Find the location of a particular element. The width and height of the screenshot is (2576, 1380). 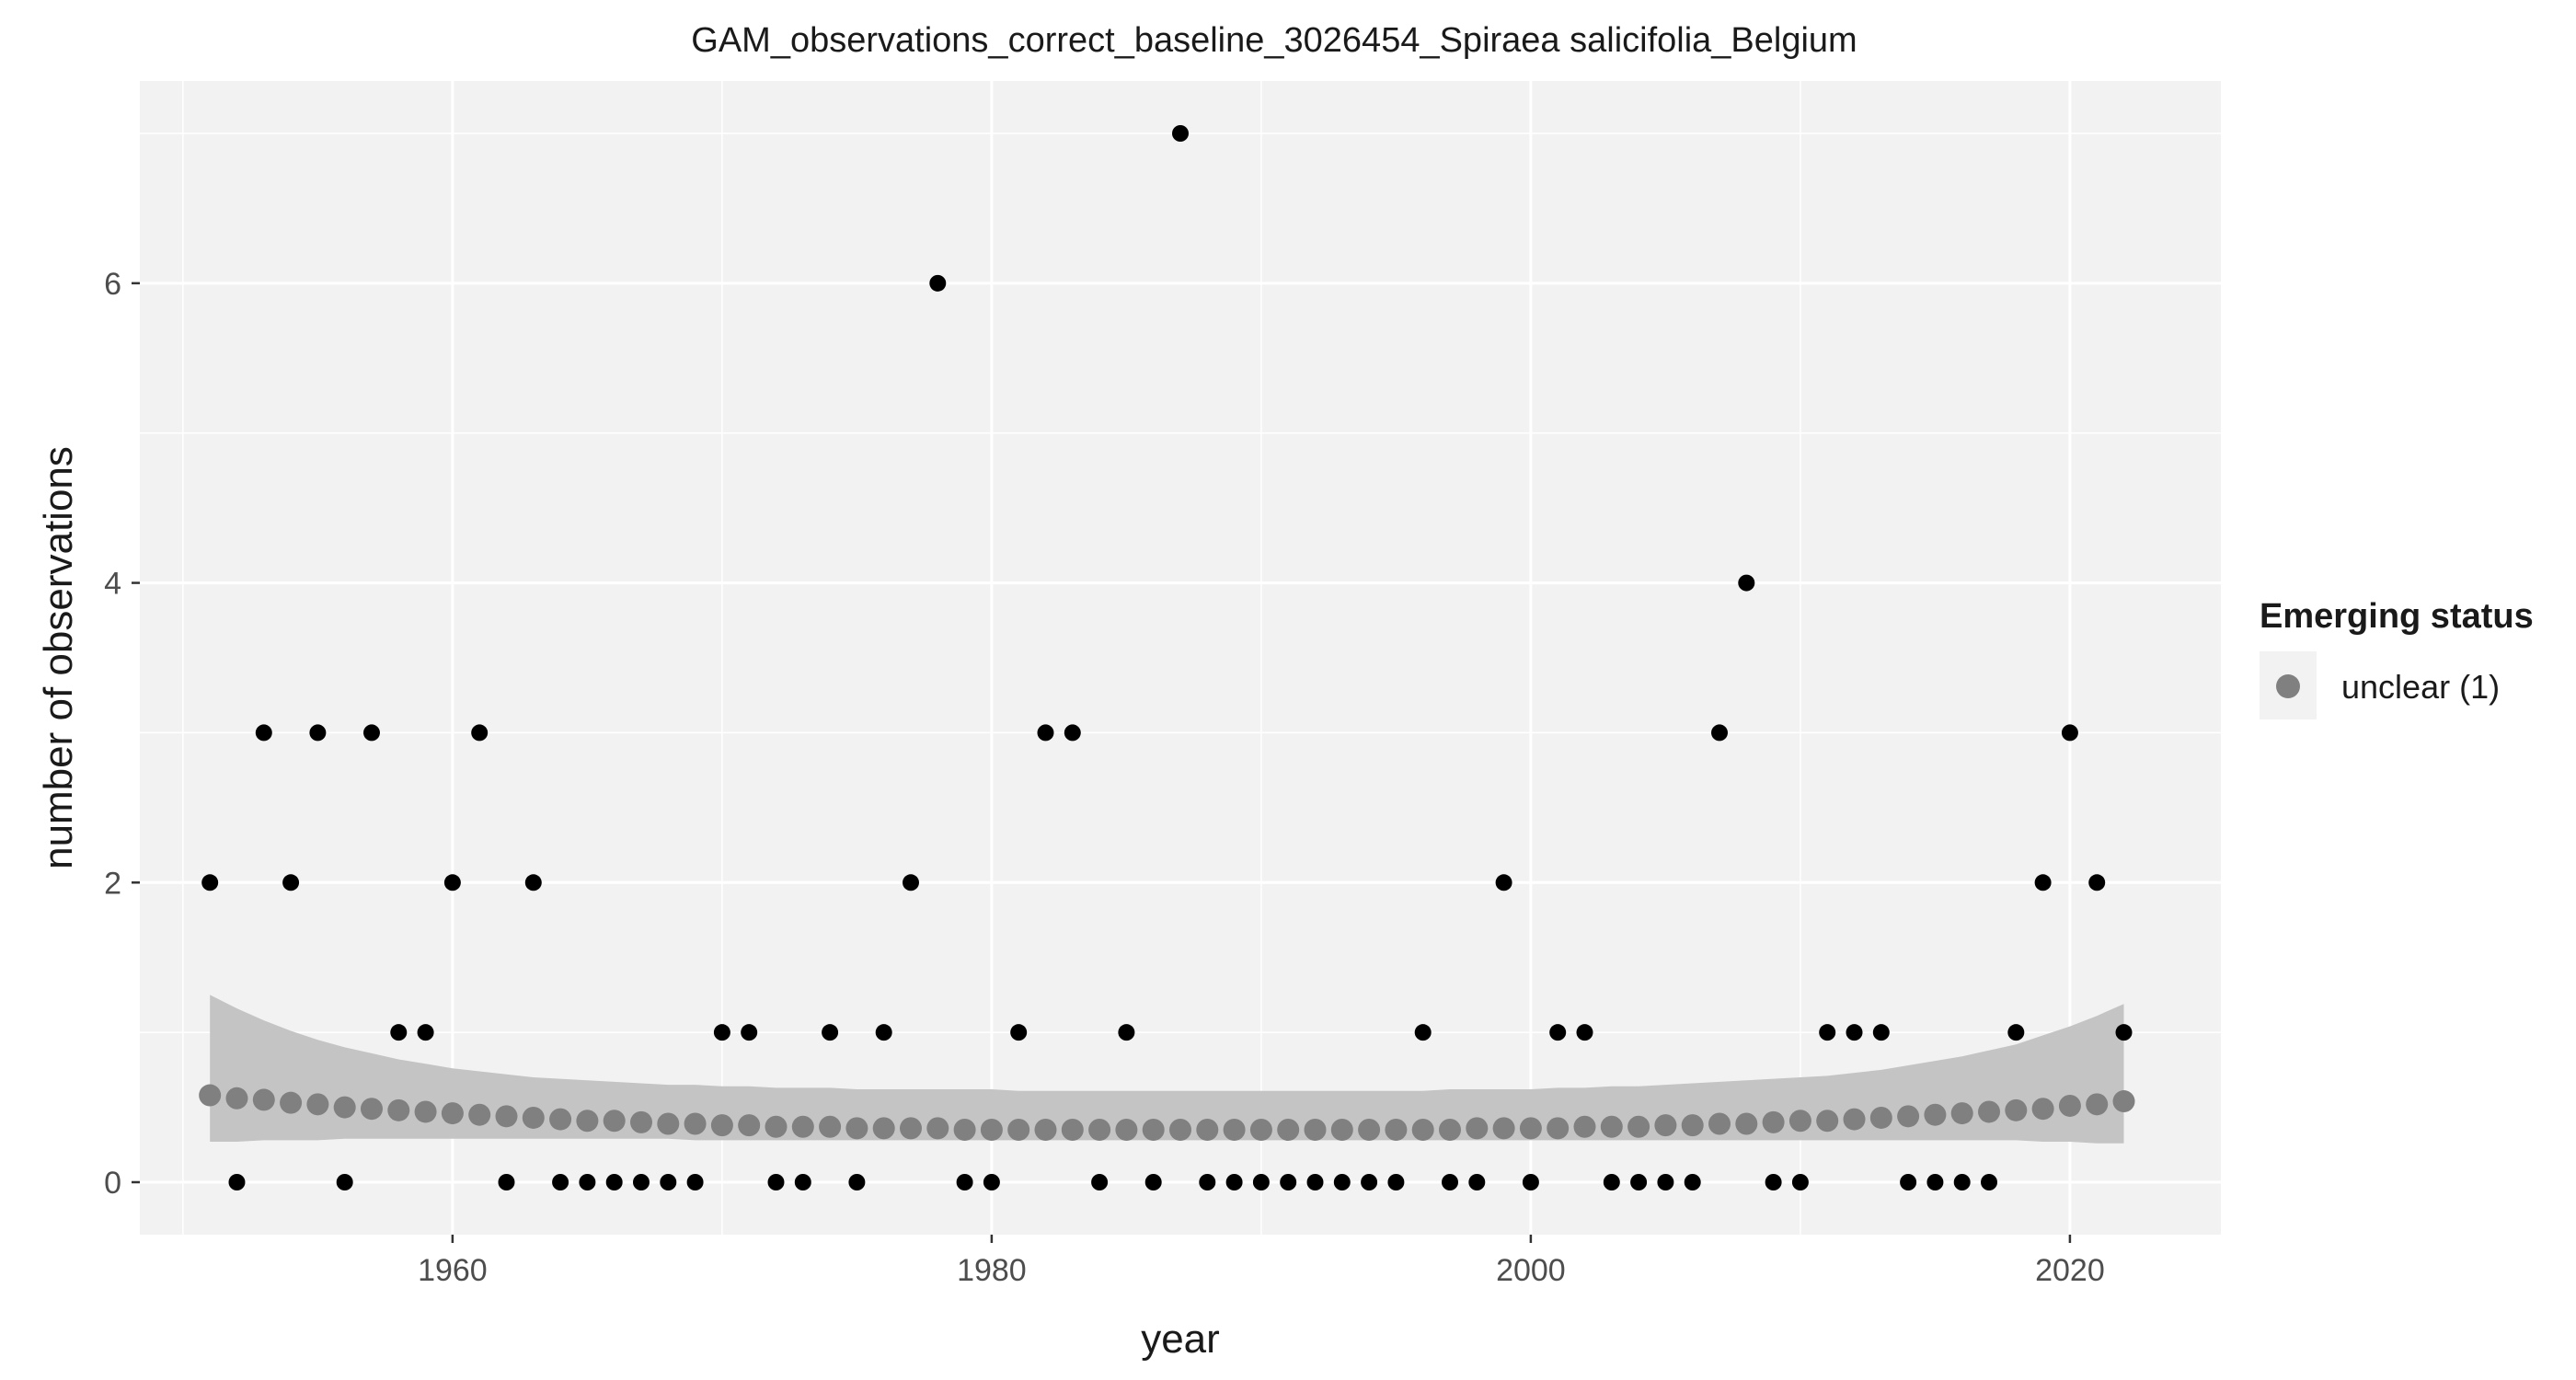

legend-title: Emerging status is located at coordinates (2397, 616).